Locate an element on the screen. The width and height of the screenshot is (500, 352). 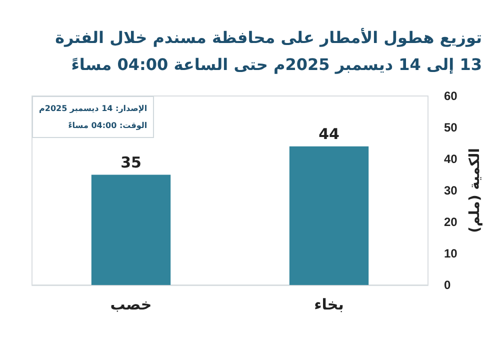
y-tick-label: 0 is located at coordinates (447, 285).